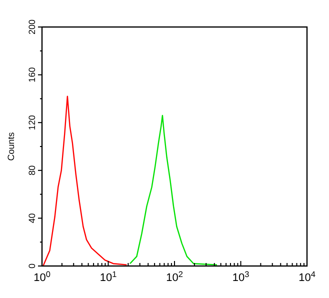 Image resolution: width=329 pixels, height=298 pixels. I want to click on x-tick-label: 10$^{0}$, so click(42, 277).